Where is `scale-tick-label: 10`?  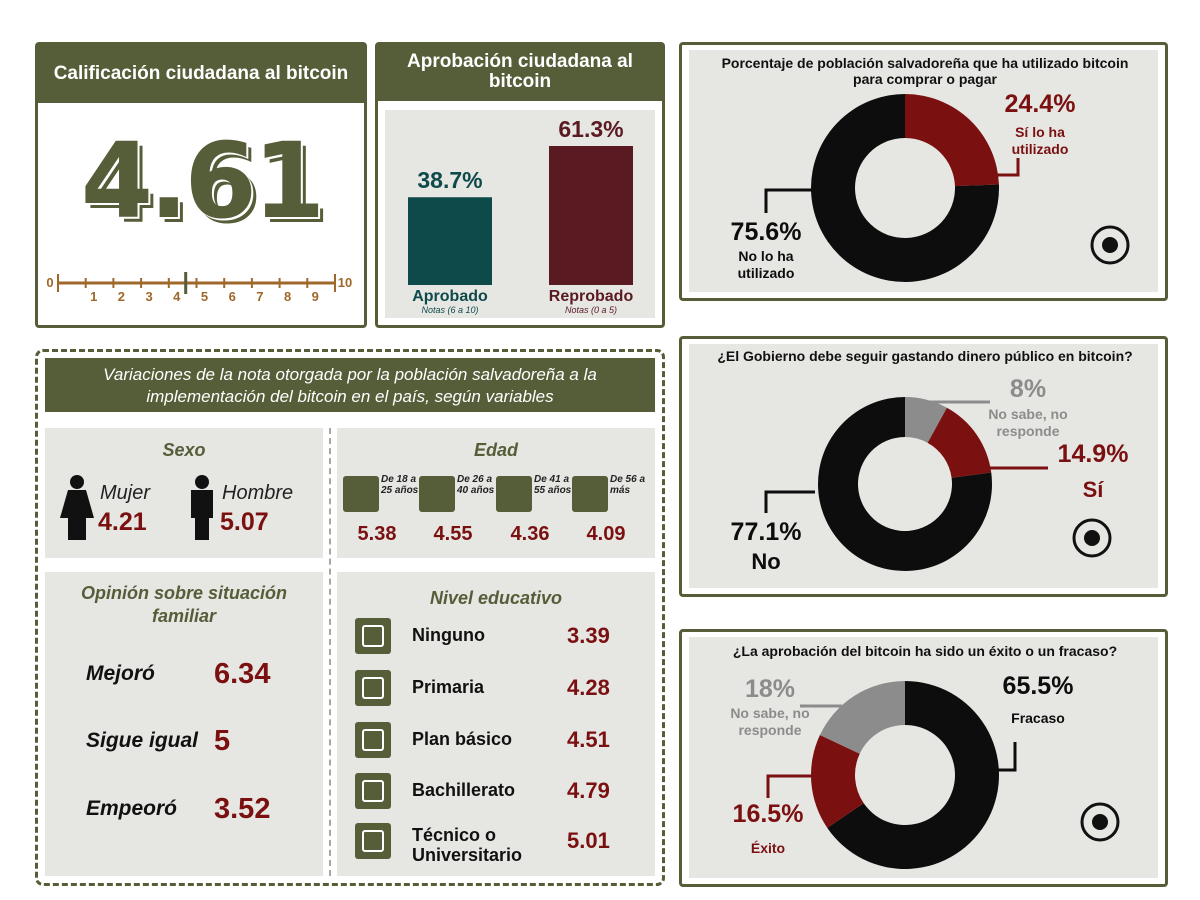 scale-tick-label: 10 is located at coordinates (345, 282).